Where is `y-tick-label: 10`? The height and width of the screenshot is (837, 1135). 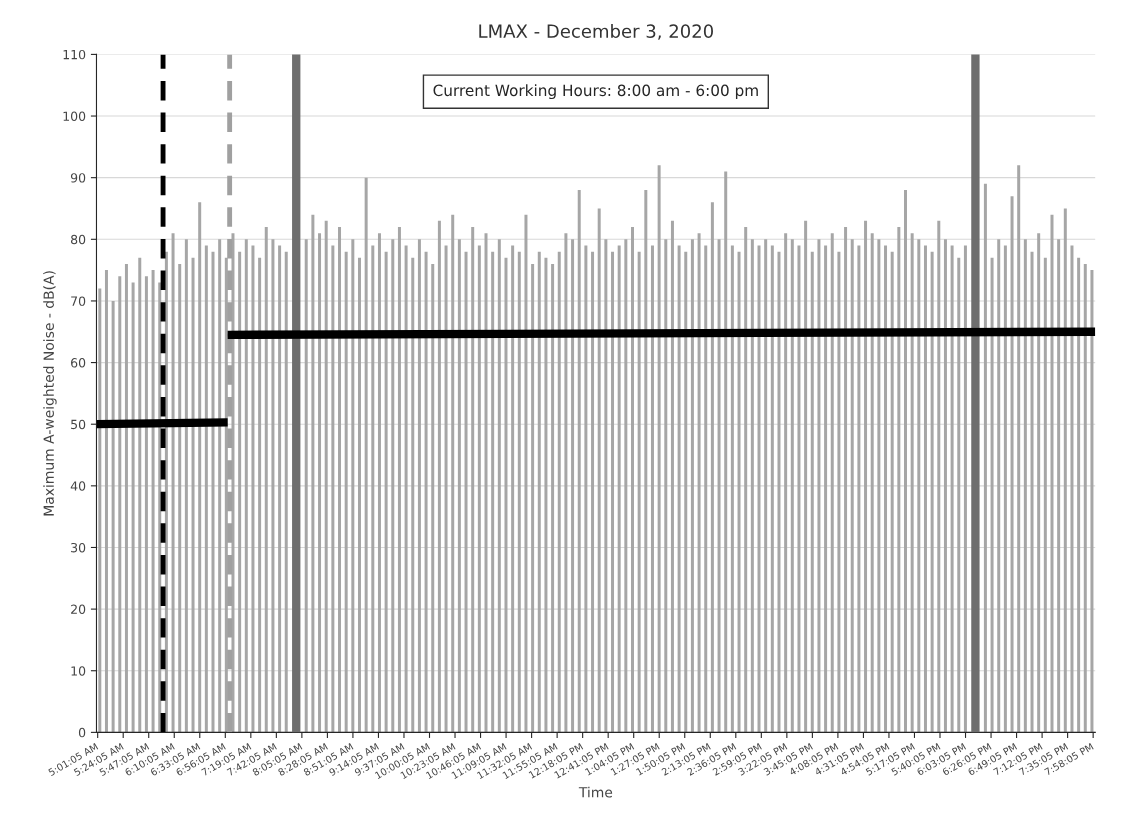
y-tick-label: 10 is located at coordinates (78, 671).